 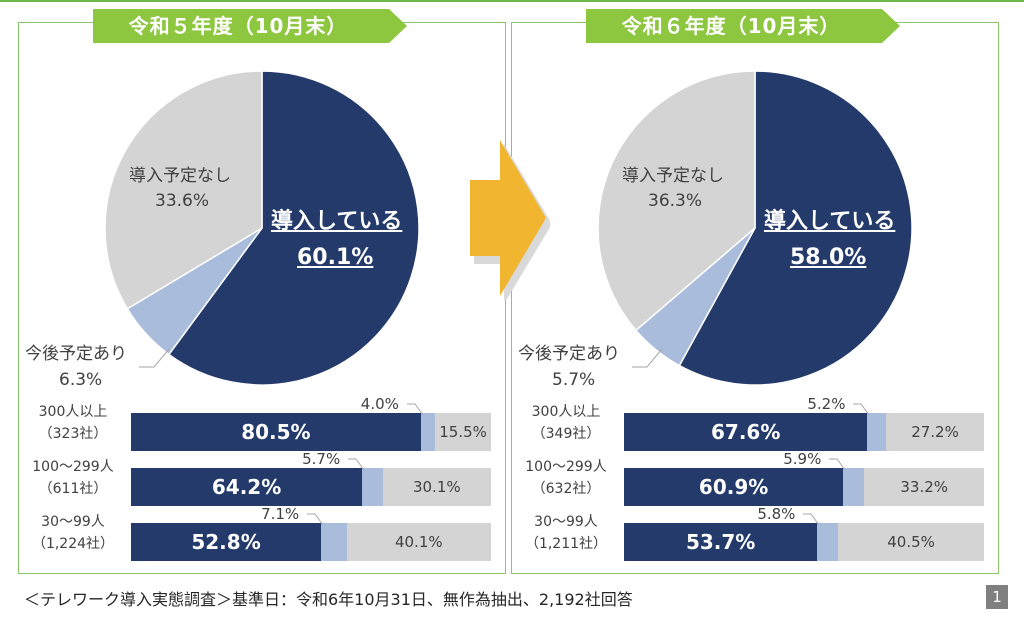 I want to click on bar-label-implemented: 60.9%, so click(x=733, y=487).